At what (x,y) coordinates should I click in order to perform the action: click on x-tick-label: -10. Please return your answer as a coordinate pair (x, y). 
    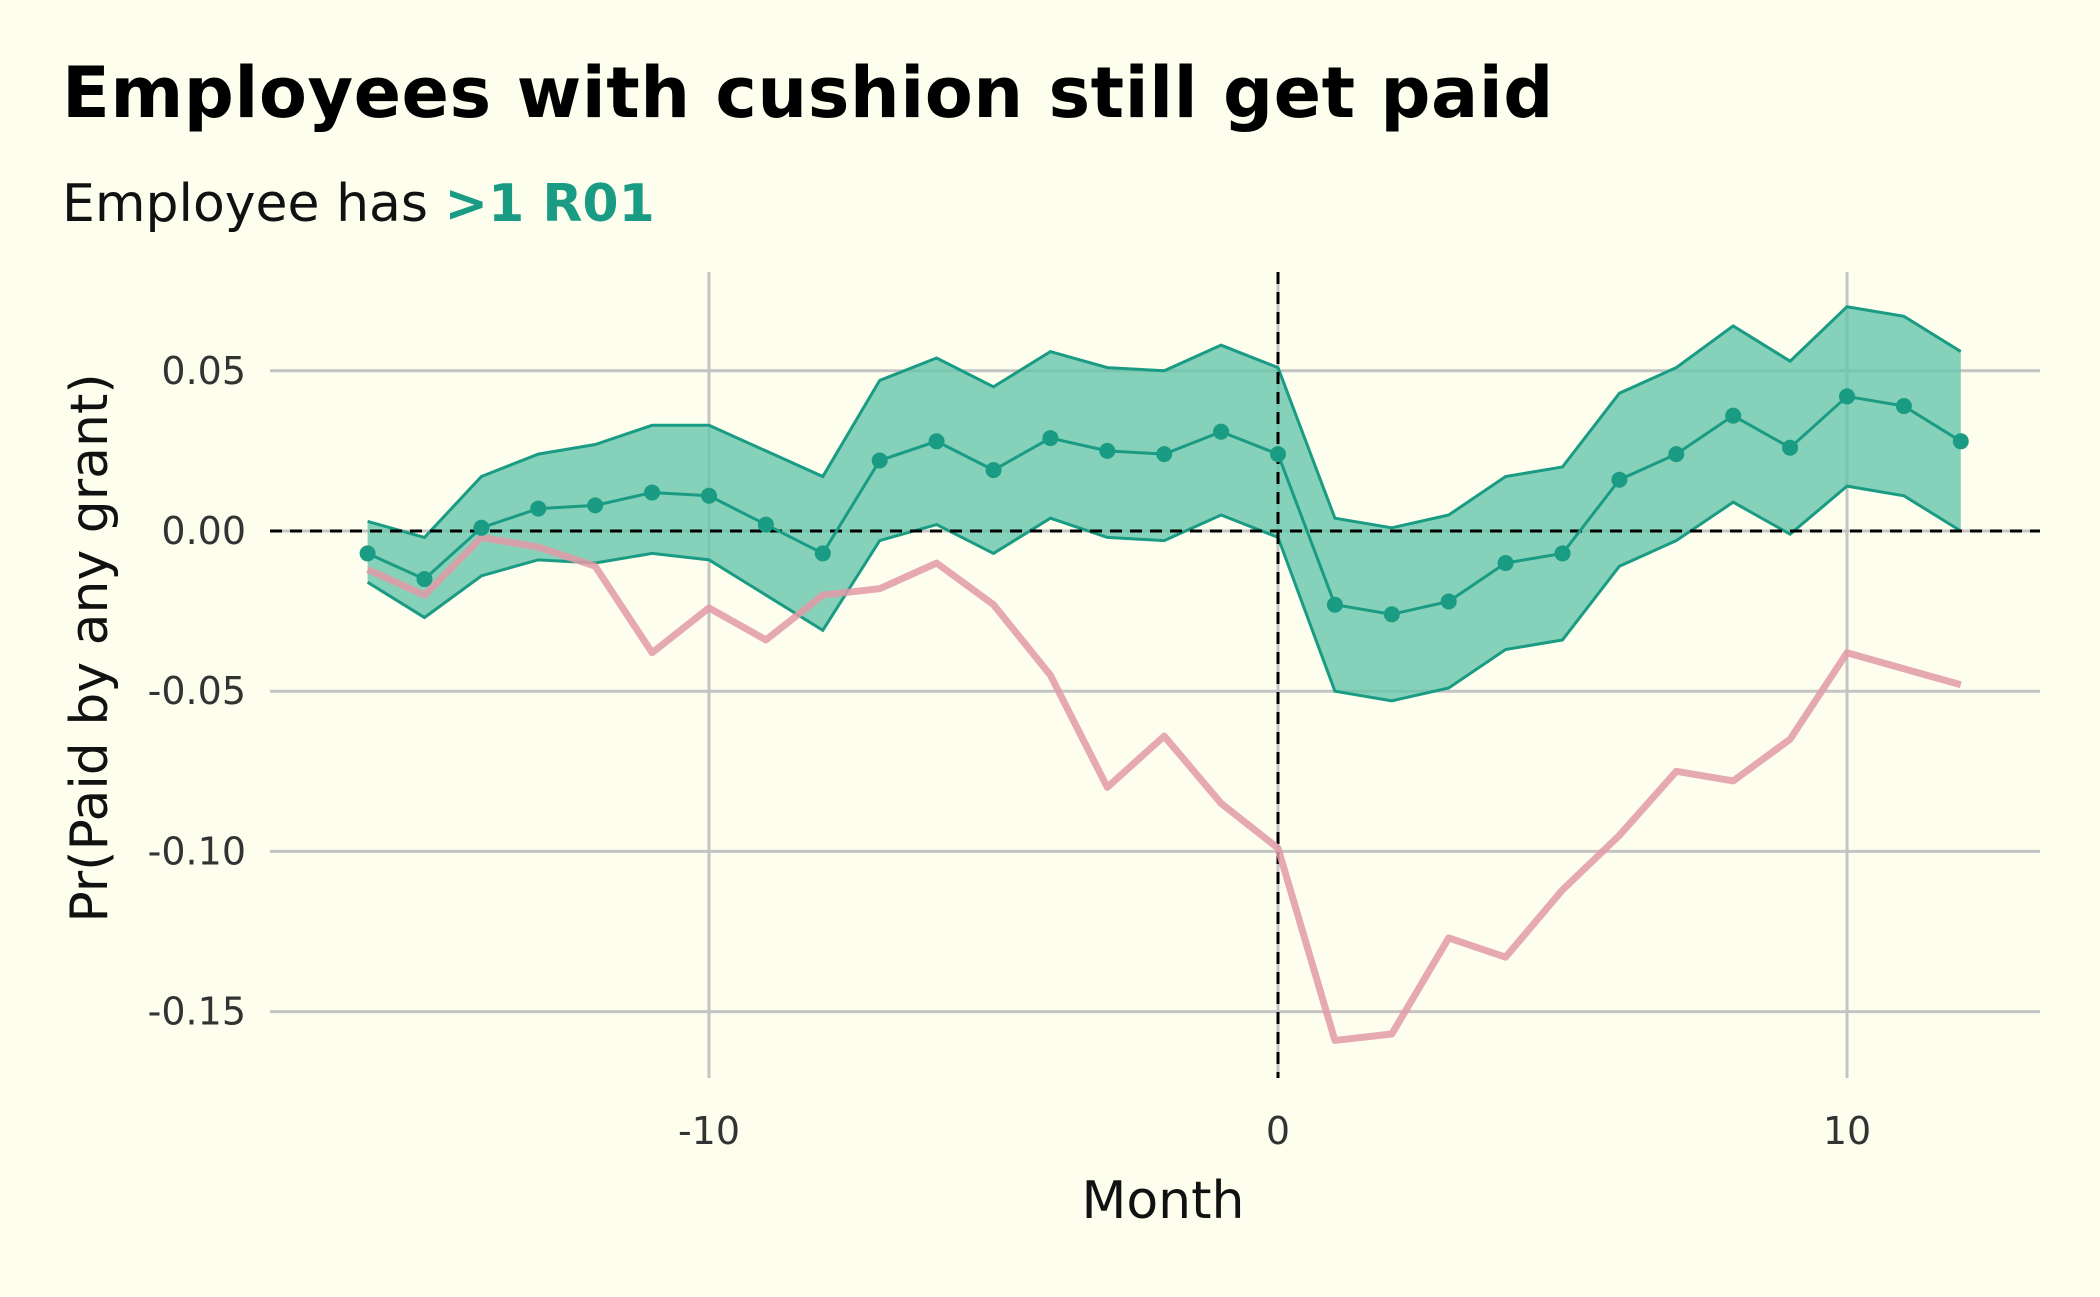
    Looking at the image, I should click on (709, 1131).